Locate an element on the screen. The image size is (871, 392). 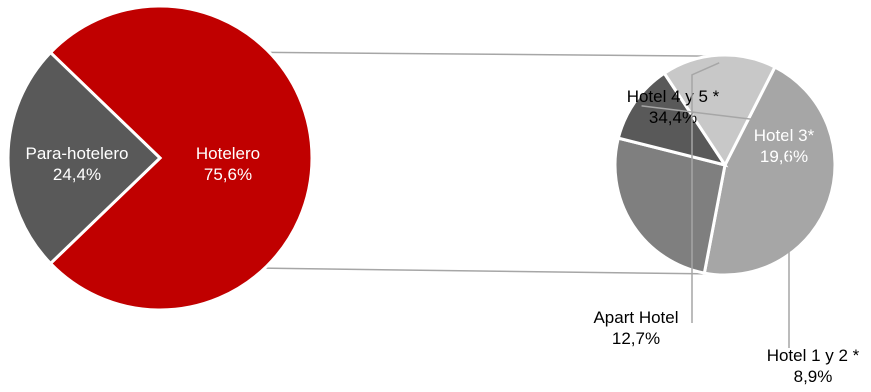
label-hotel-1-y-2: Hotel 1 y 2 * 8,9% is located at coordinates (813, 366).